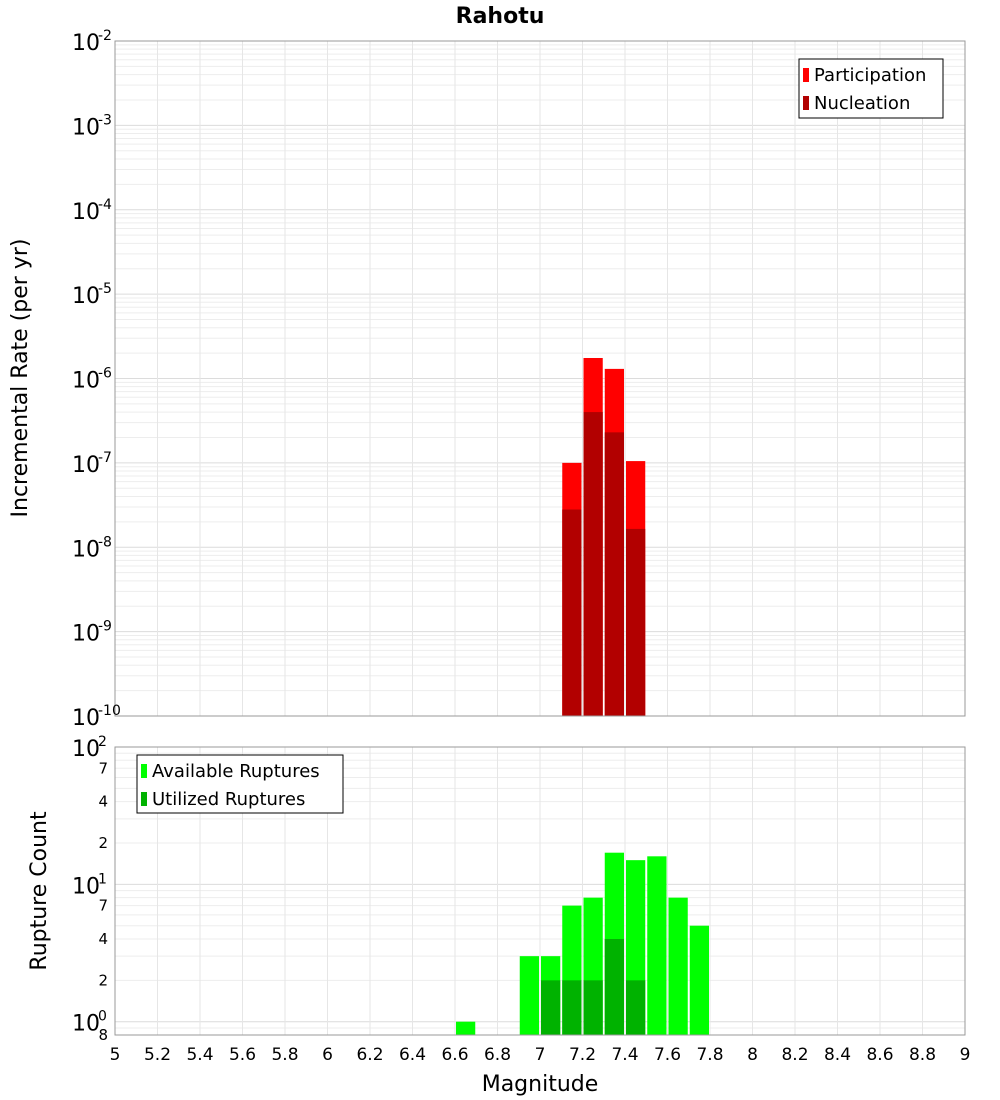  Describe the element at coordinates (500, 16) in the screenshot. I see `chart-title: Rahotu` at that location.